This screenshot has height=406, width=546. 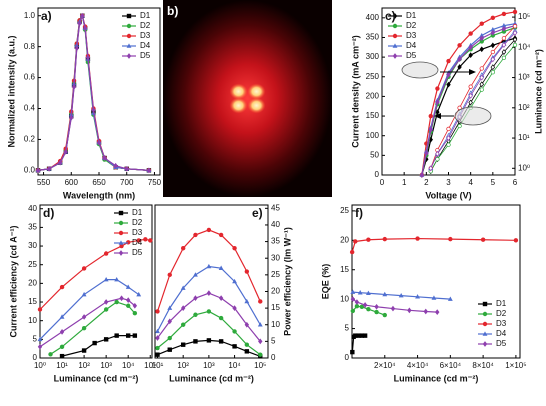 I want to click on x-tick-label: 0, so click(x=382, y=182).